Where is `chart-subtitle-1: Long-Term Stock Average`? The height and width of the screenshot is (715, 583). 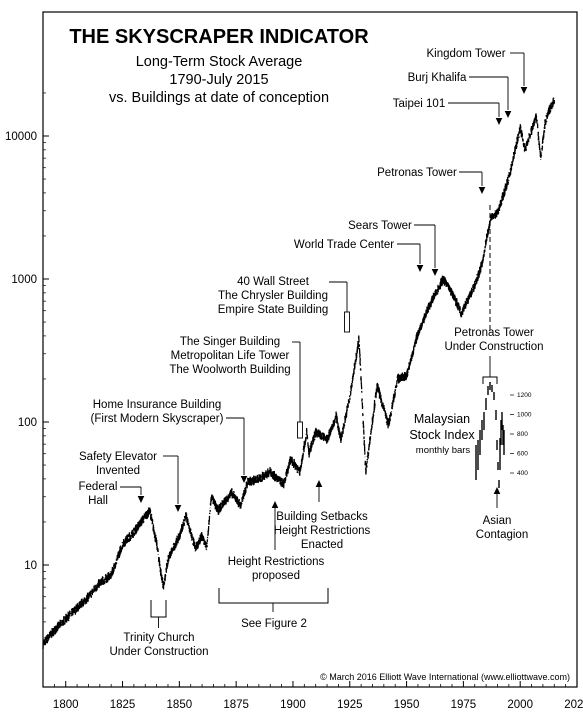
chart-subtitle-1: Long-Term Stock Average is located at coordinates (219, 62).